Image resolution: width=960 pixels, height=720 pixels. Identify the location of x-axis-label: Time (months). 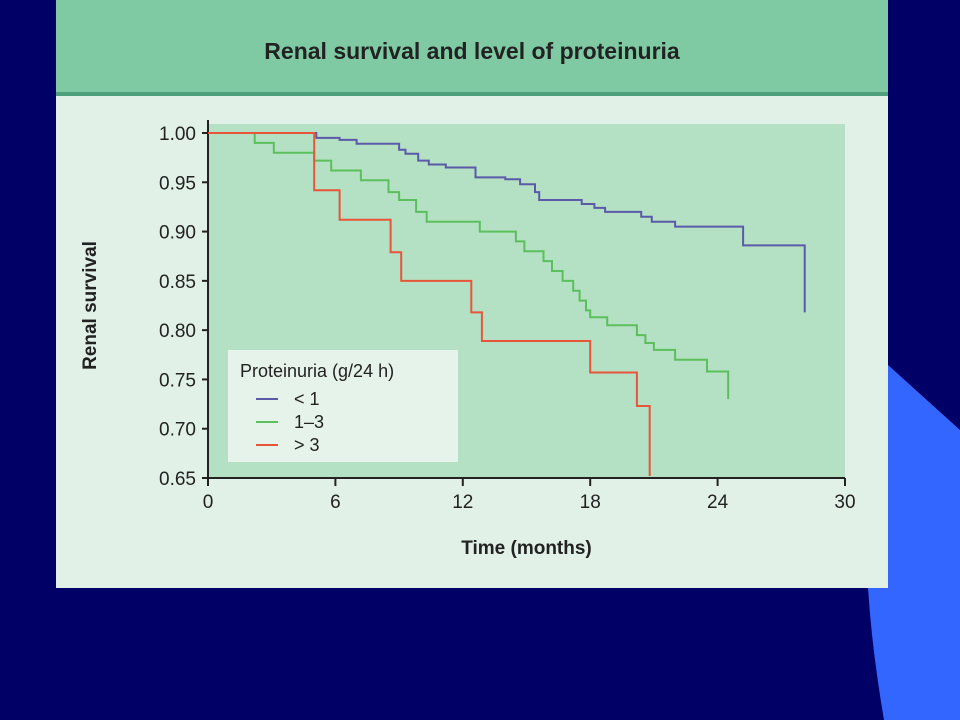
(526, 548).